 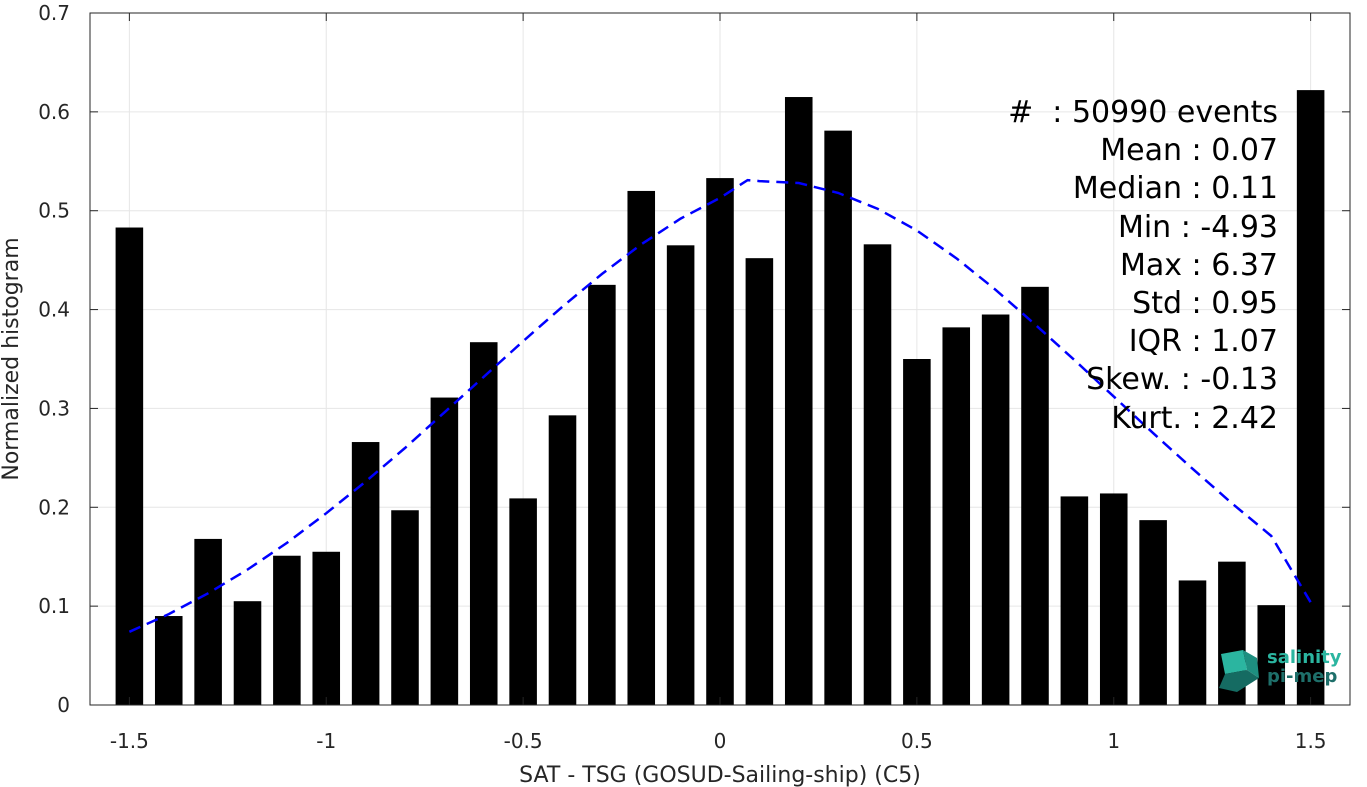 What do you see at coordinates (326, 741) in the screenshot?
I see `x-tick-label: -1` at bounding box center [326, 741].